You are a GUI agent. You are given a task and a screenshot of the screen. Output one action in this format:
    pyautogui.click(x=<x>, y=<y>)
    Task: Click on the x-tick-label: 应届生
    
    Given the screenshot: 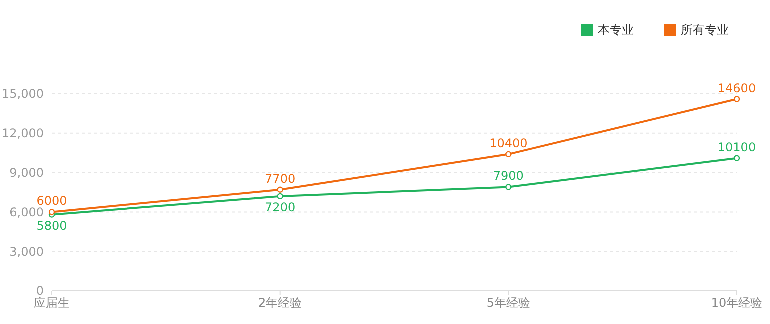 What is the action you would take?
    pyautogui.click(x=52, y=303)
    